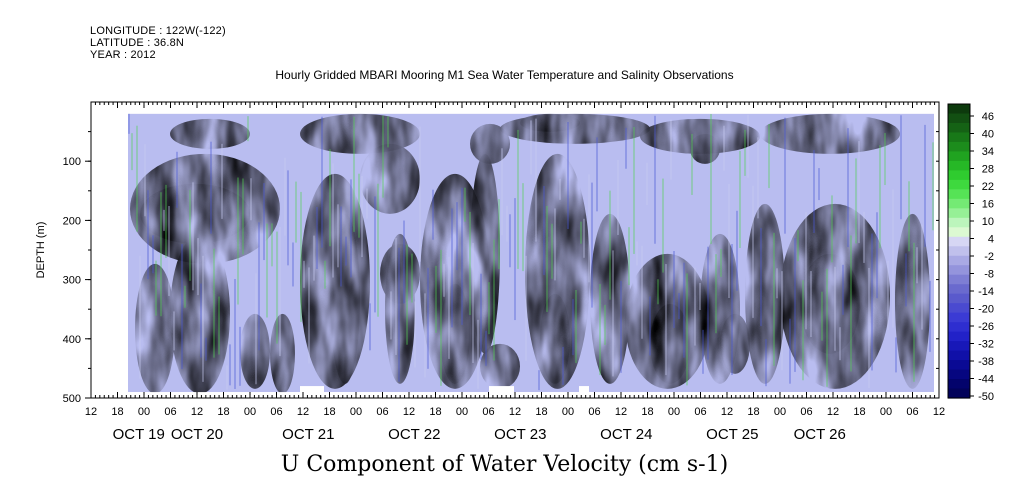  Describe the element at coordinates (986, 397) in the screenshot. I see `colorbar-label: -50` at that location.